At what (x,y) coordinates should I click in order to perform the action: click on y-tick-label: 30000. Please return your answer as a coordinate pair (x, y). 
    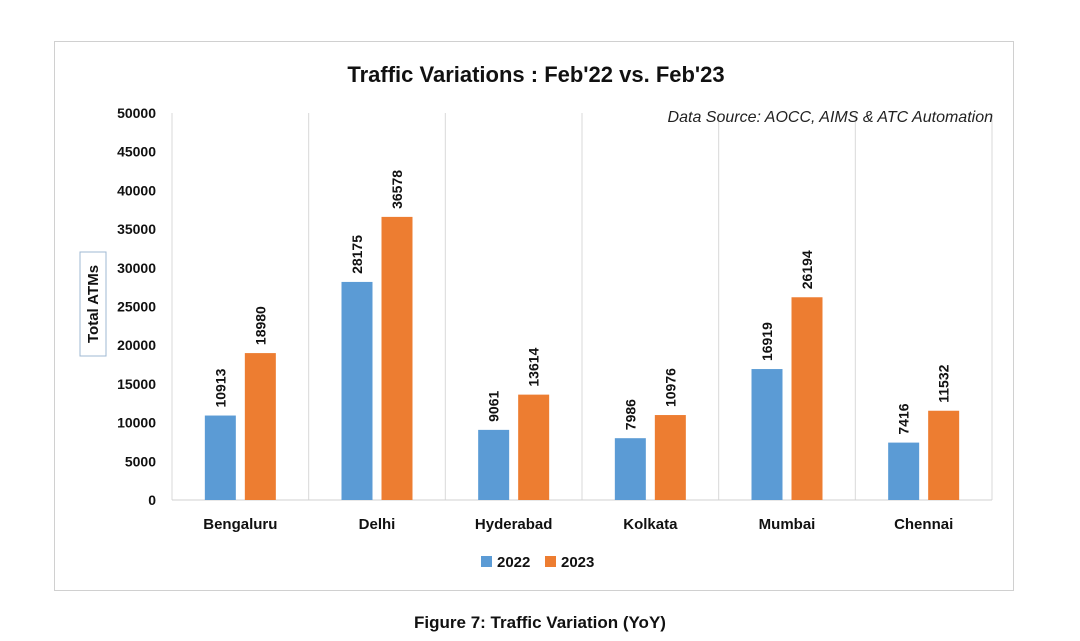
    Looking at the image, I should click on (136, 268).